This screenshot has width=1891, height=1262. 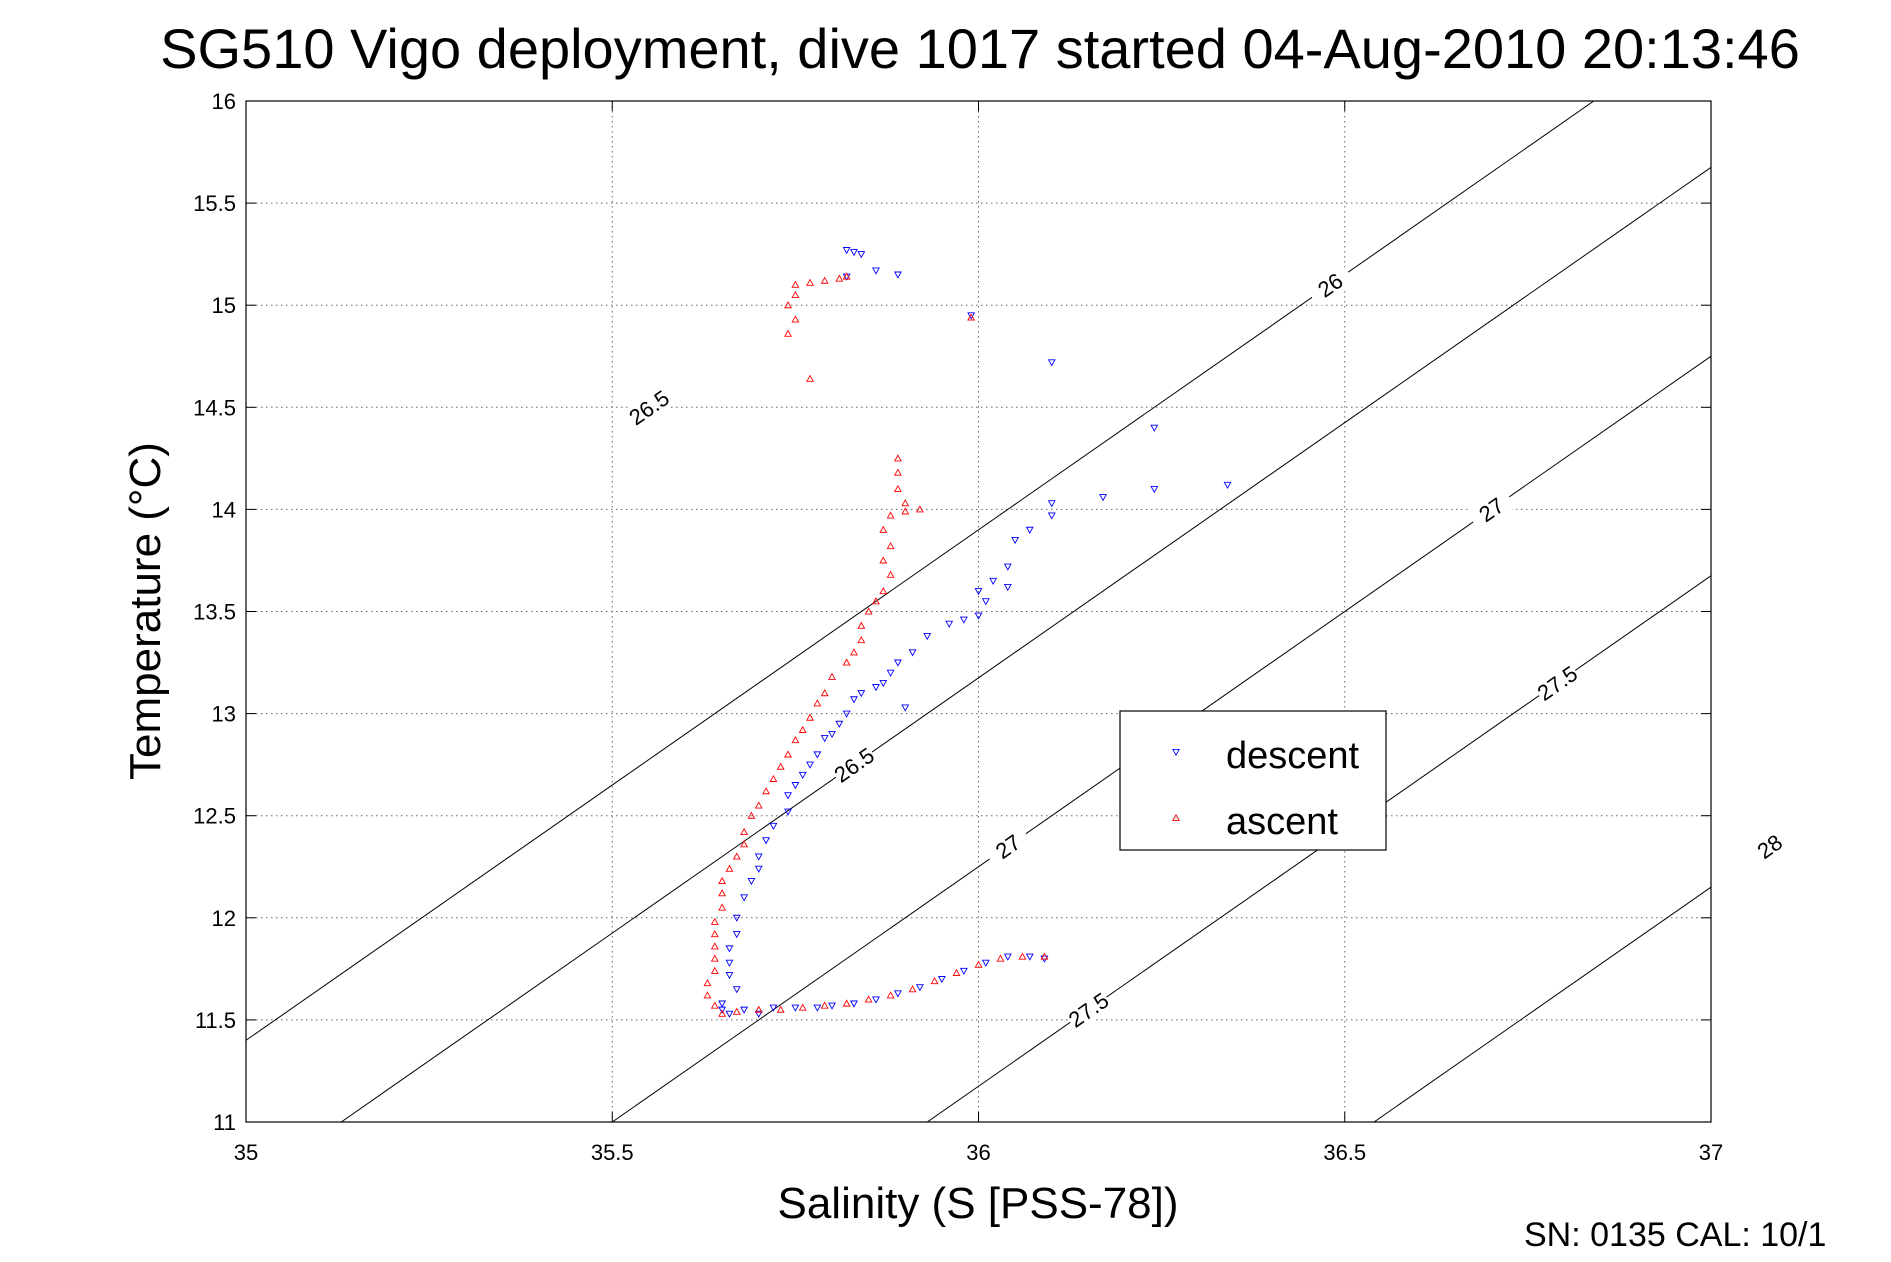 I want to click on y-tick-label: 16, so click(x=224, y=101).